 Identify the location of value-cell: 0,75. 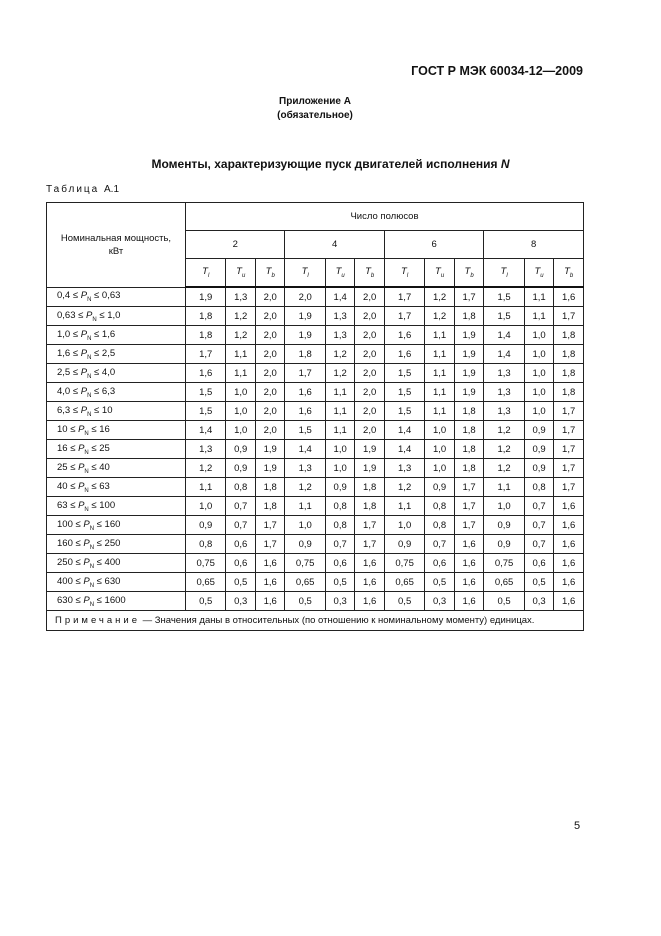
(205, 563).